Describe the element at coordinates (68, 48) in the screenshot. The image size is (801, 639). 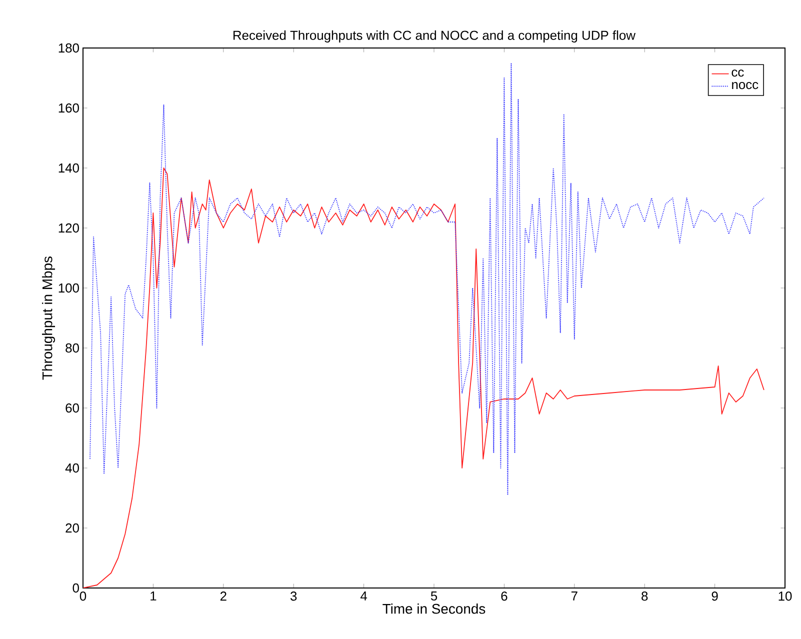
I see `y-tick-label: 180` at that location.